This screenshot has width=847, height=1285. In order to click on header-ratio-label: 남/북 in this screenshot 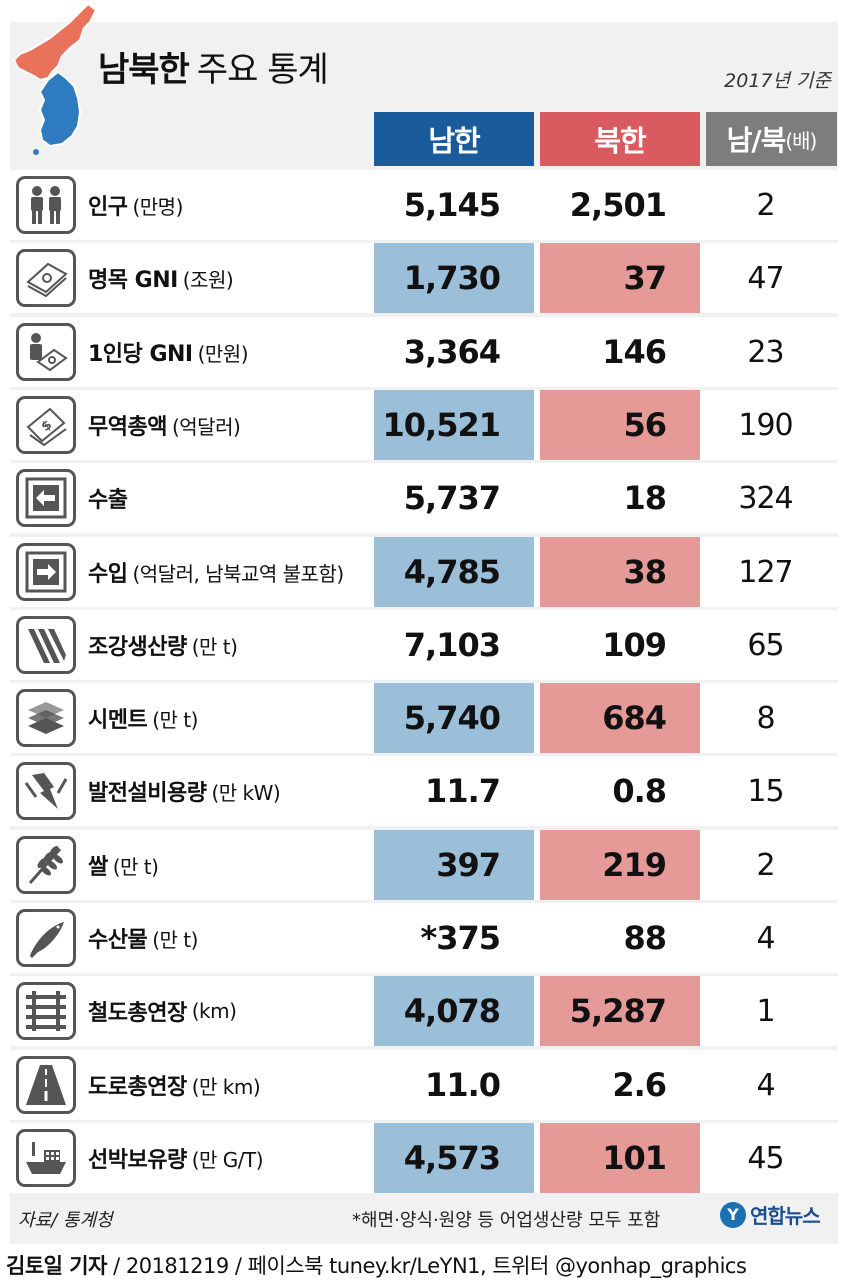, I will do `click(756, 140)`.